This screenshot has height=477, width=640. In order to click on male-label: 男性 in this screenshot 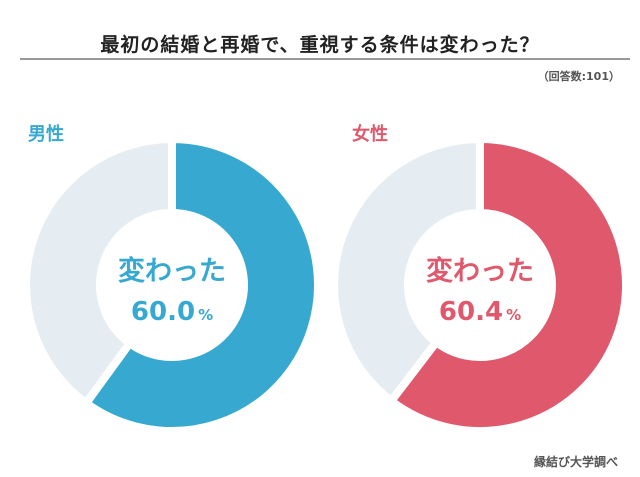, I will do `click(46, 134)`.